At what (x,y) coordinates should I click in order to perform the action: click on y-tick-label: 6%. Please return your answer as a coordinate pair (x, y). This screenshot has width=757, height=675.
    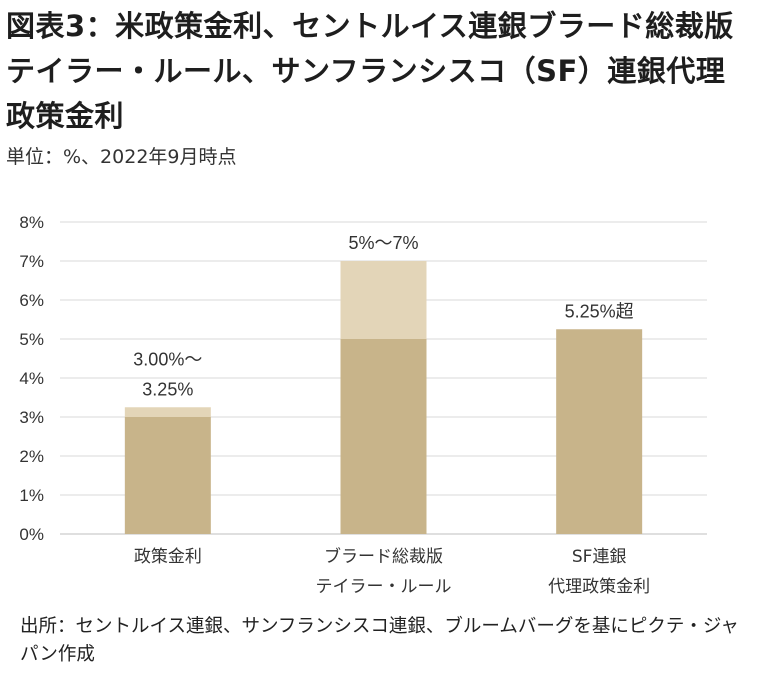
    Looking at the image, I should click on (31, 300).